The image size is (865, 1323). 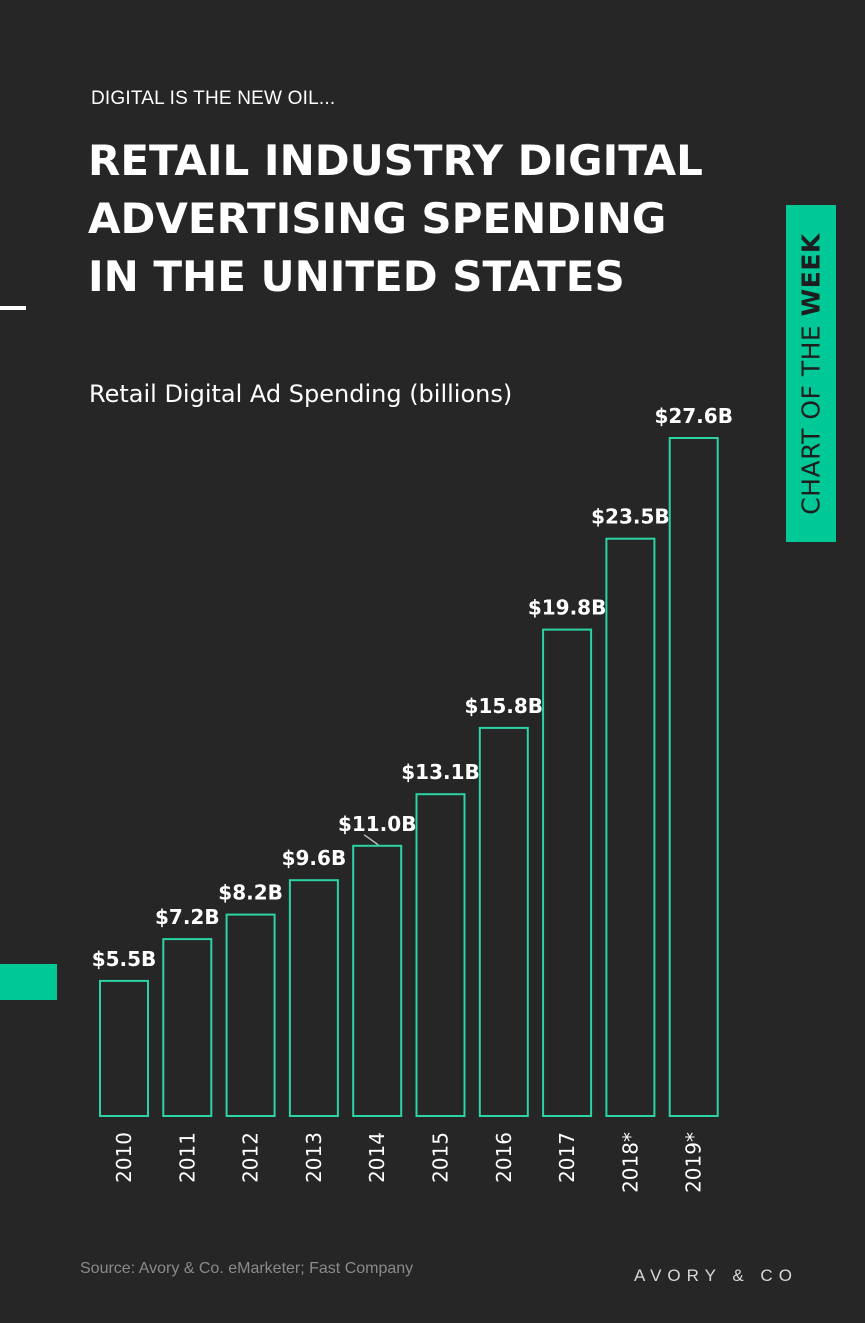 What do you see at coordinates (187, 917) in the screenshot?
I see `data-label-2011: $7.2B` at bounding box center [187, 917].